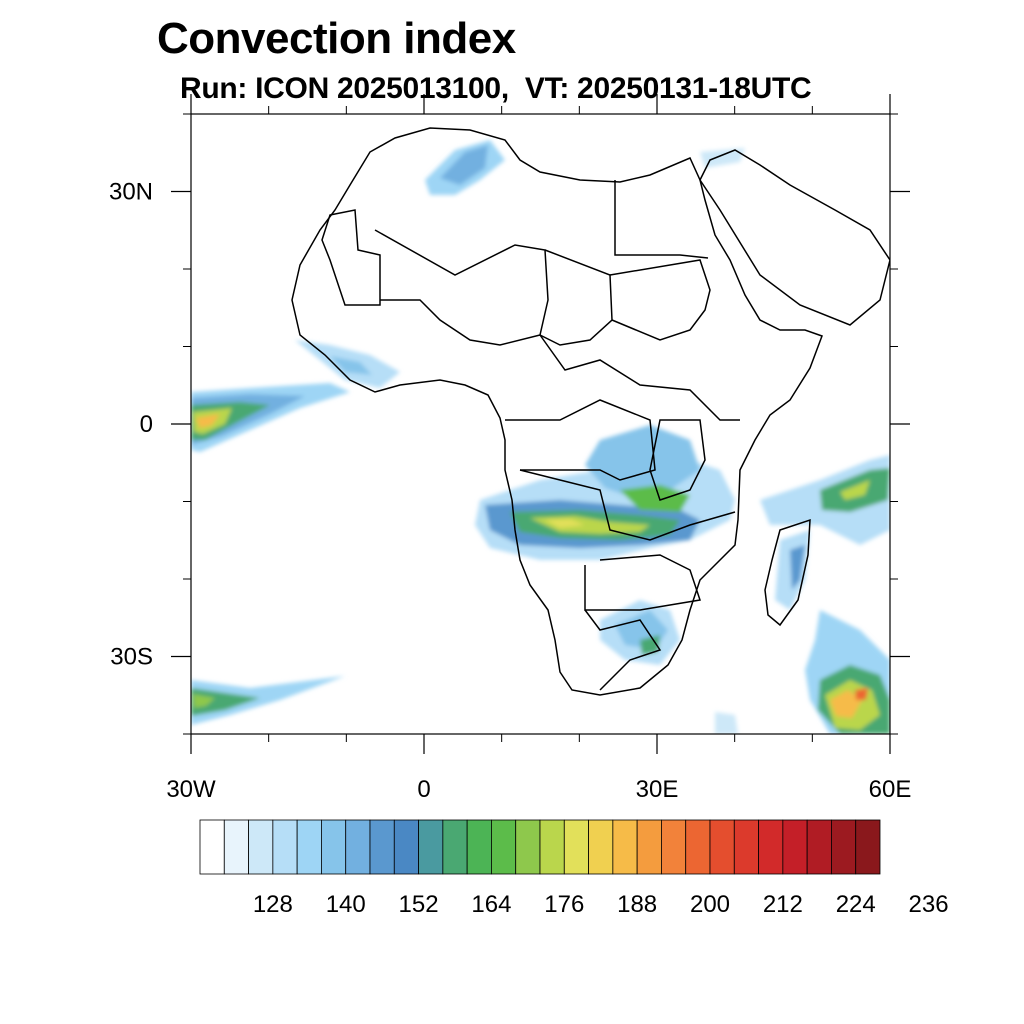 Image resolution: width=1024 pixels, height=1024 pixels. What do you see at coordinates (564, 904) in the screenshot?
I see `colorbar-label: 176` at bounding box center [564, 904].